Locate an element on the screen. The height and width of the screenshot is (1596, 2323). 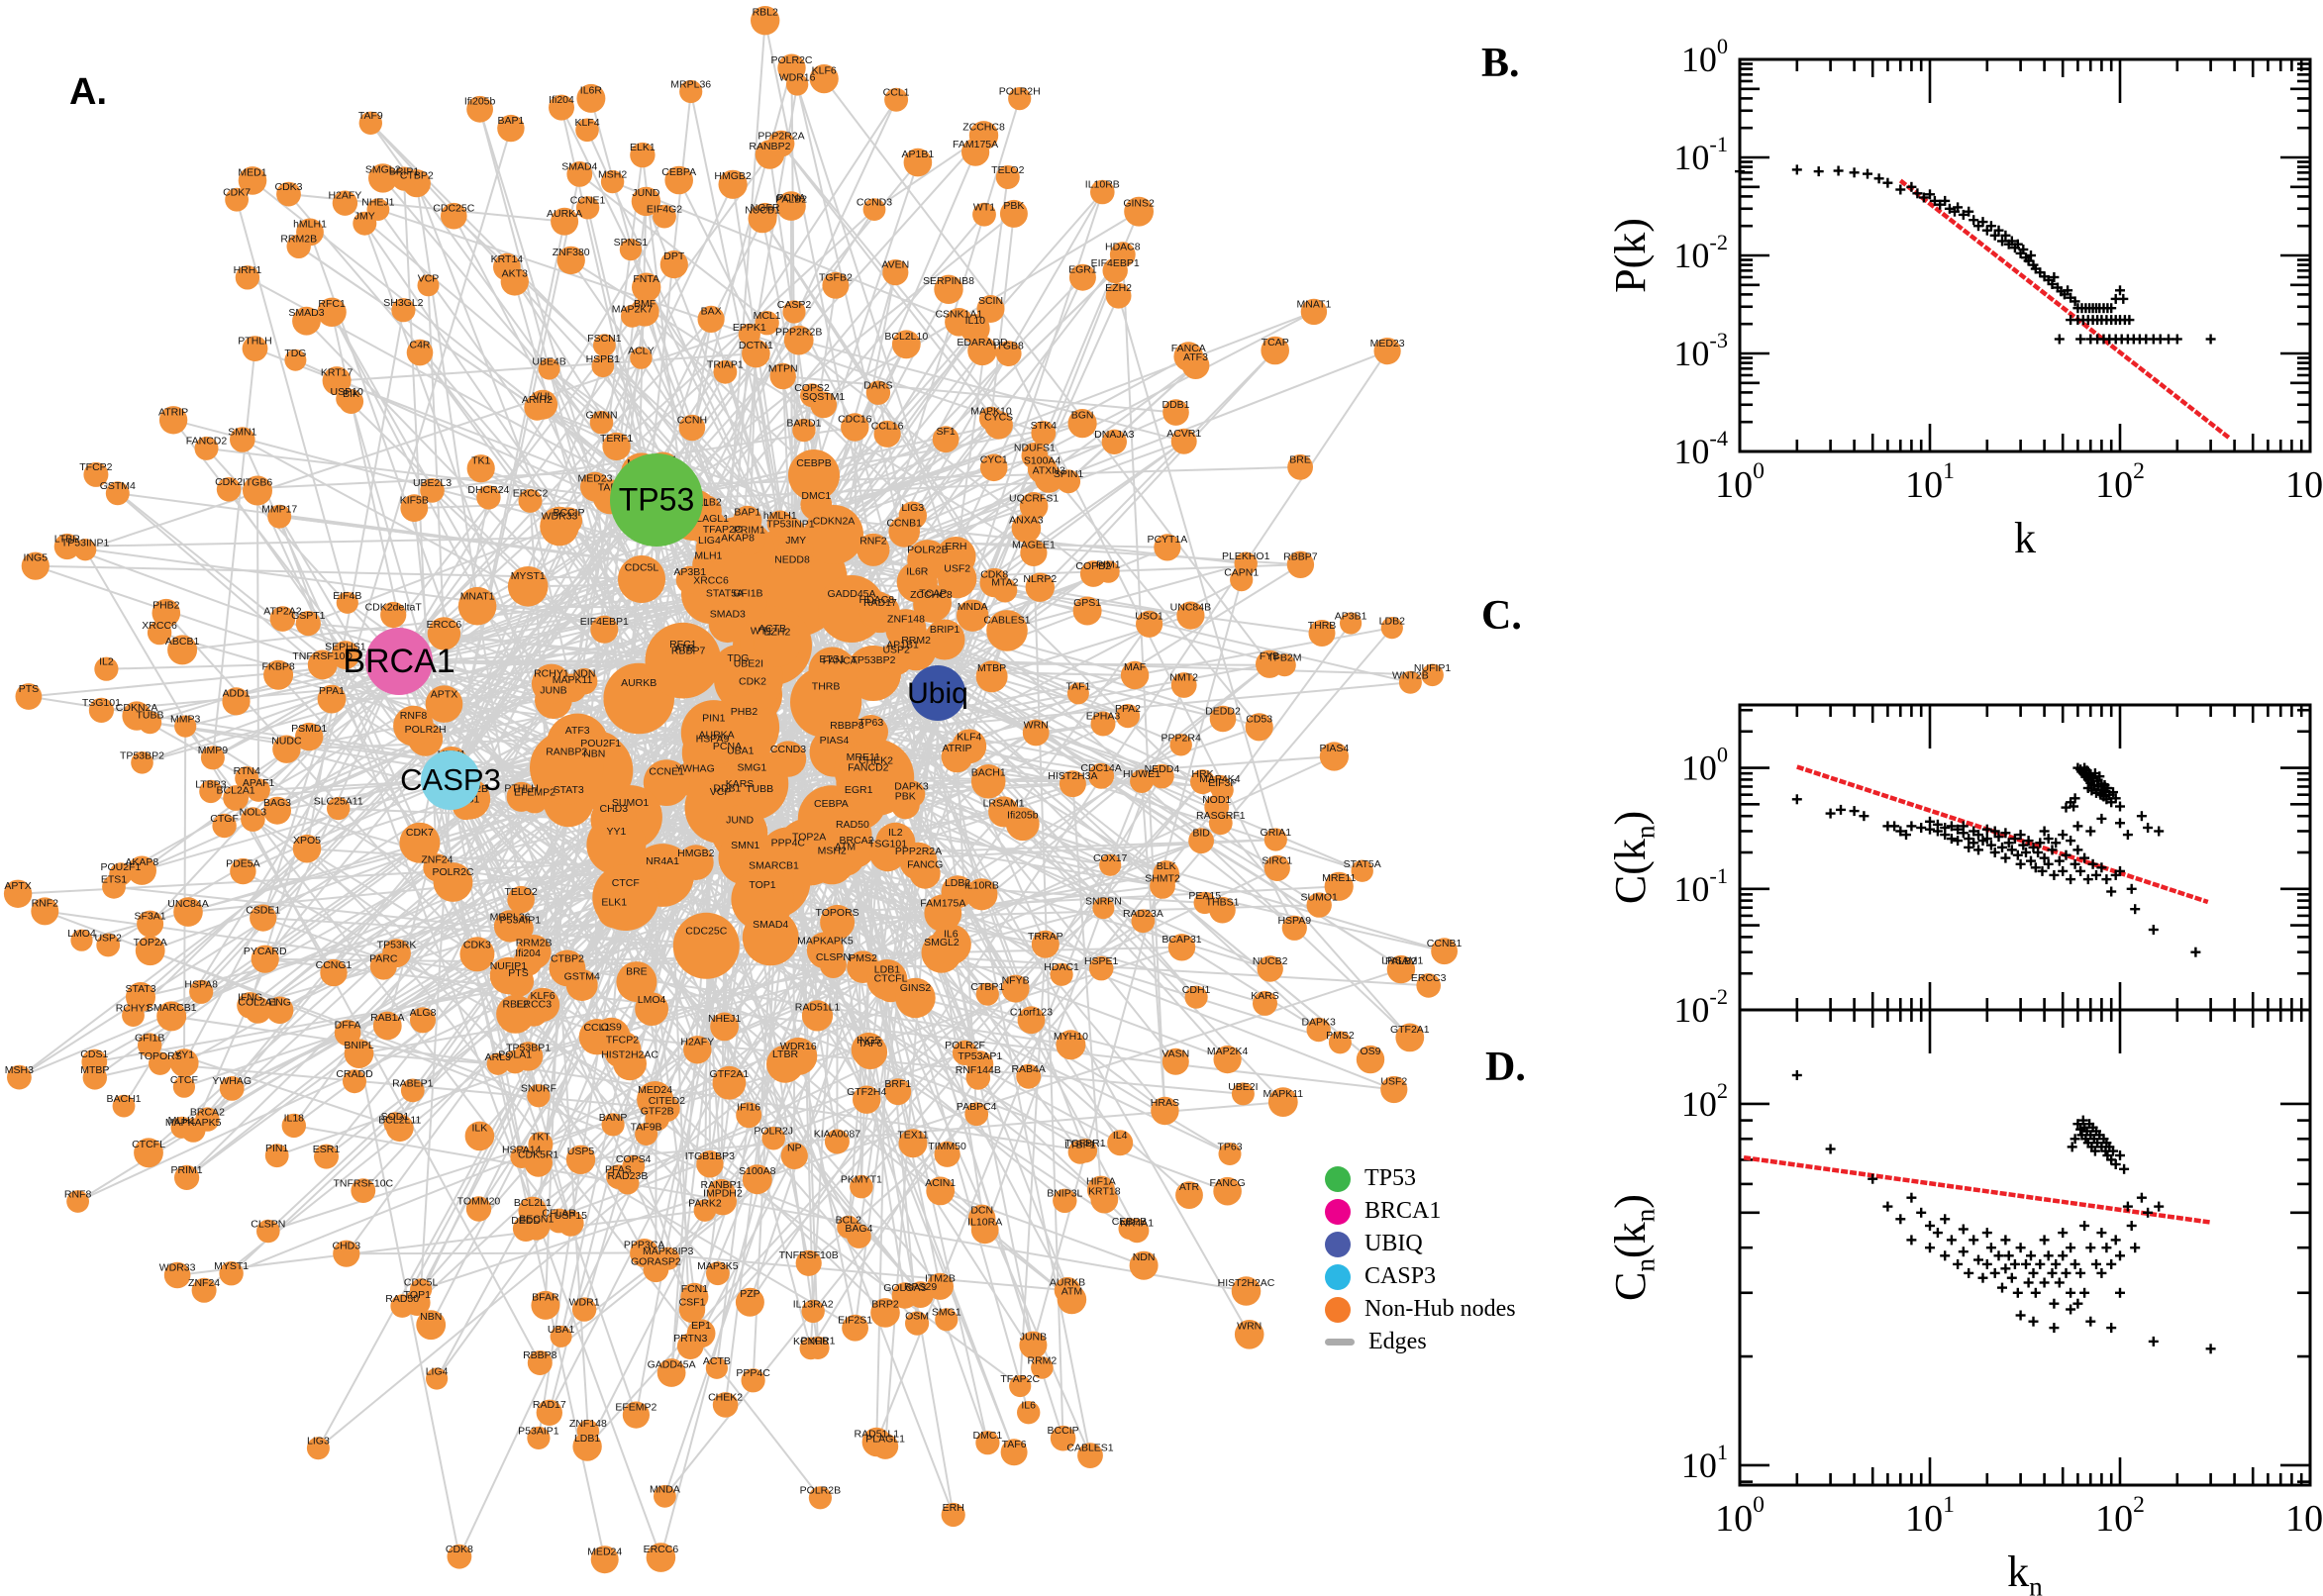
hub-node-brca1 is located at coordinates (399, 661).